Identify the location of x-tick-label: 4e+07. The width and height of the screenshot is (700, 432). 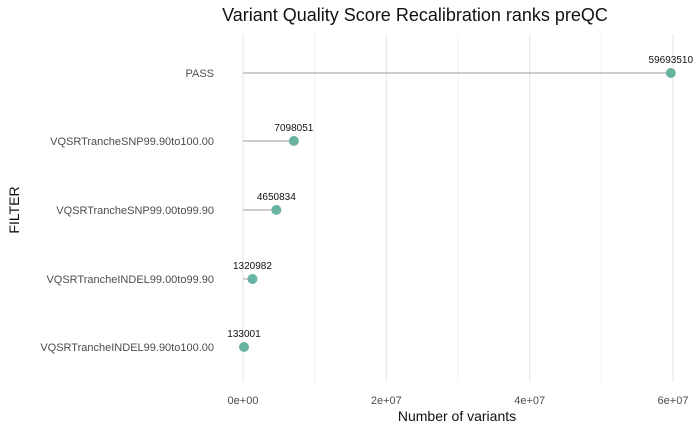
(529, 401).